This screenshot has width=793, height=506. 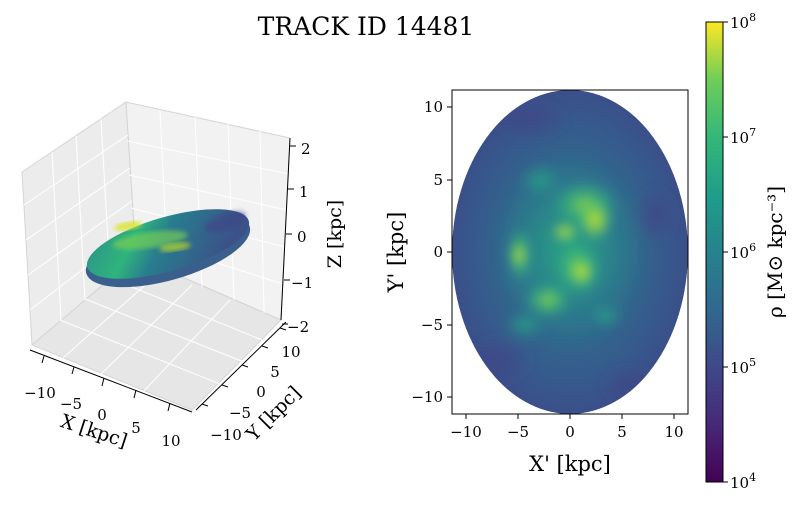 I want to click on colorbar-ticks, so click(x=725, y=252).